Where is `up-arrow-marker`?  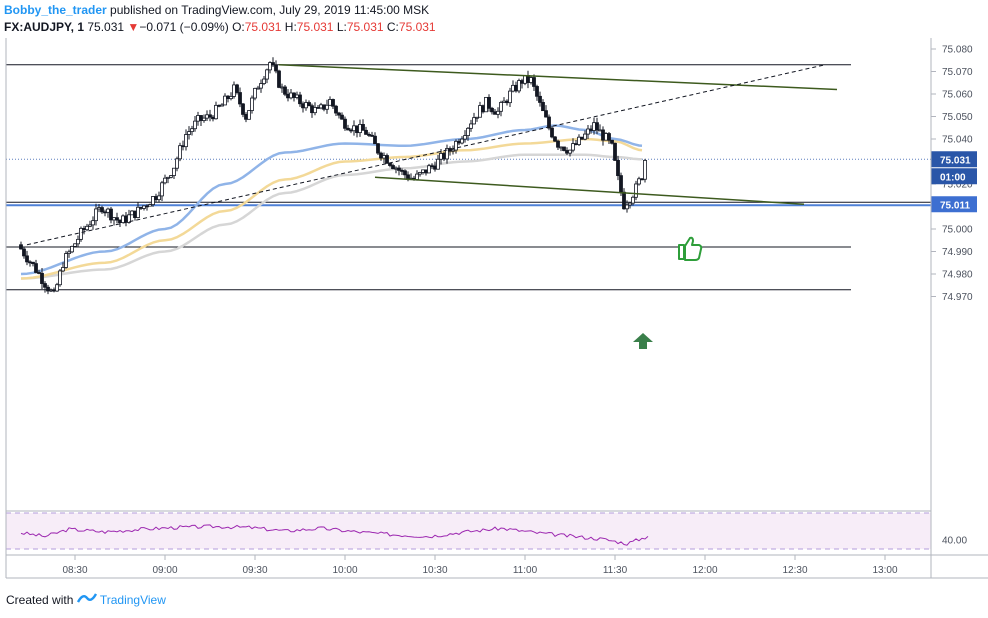
up-arrow-marker is located at coordinates (643, 341).